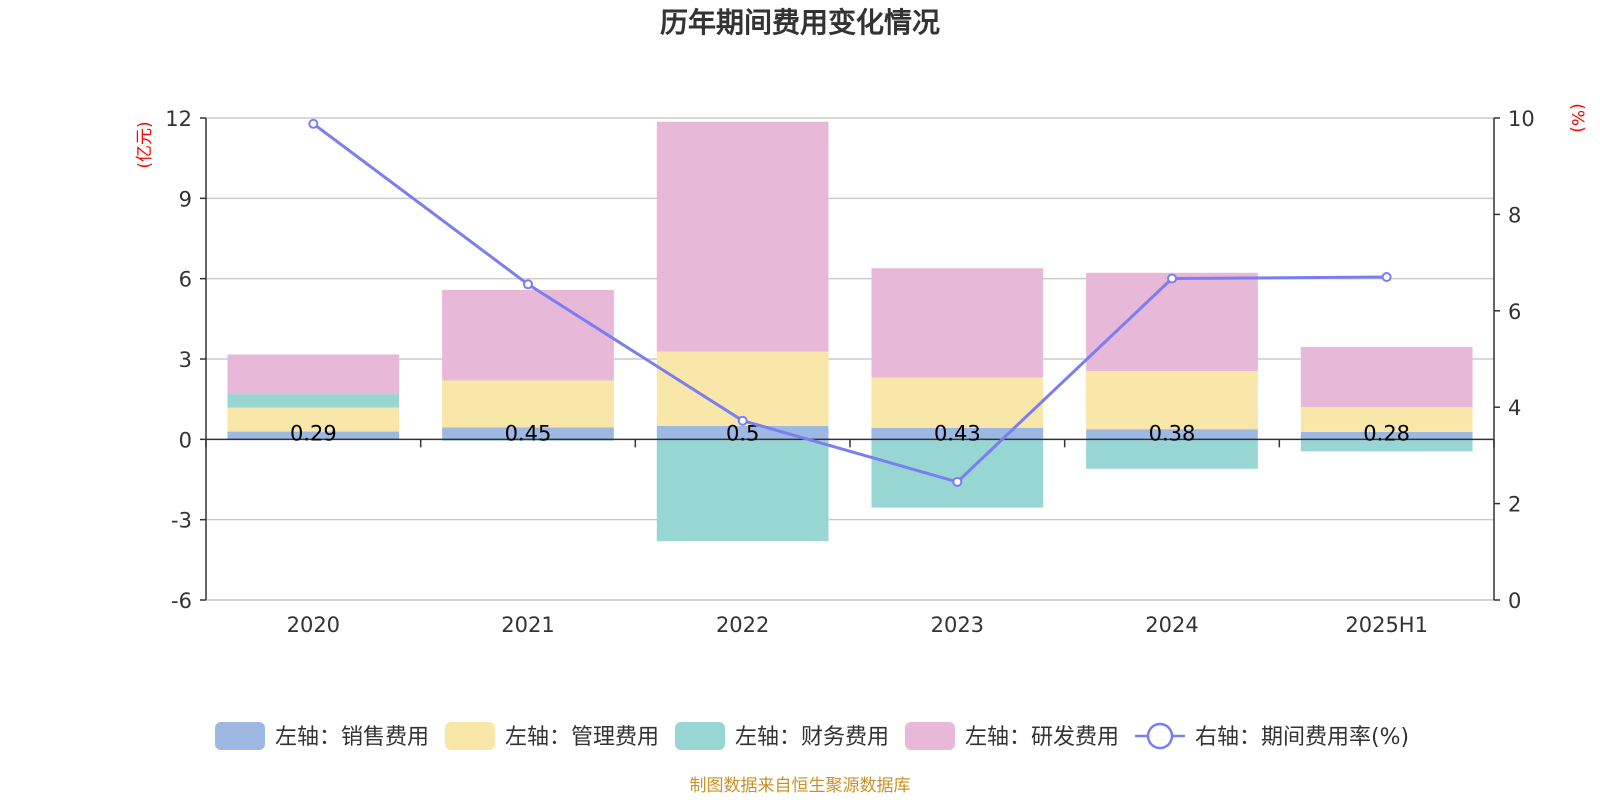 The width and height of the screenshot is (1600, 800). I want to click on data-label: 0.38, so click(1172, 433).